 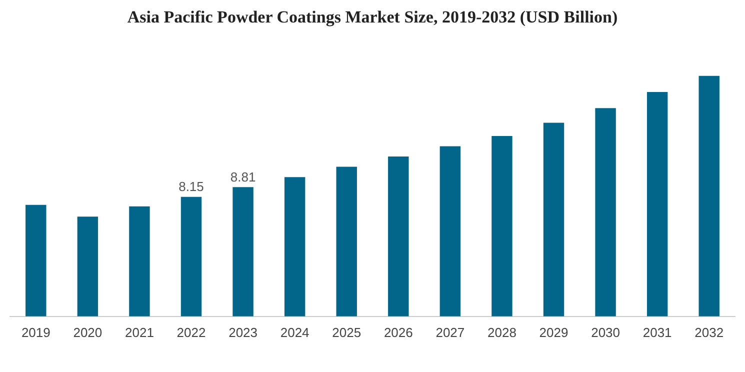 What do you see at coordinates (502, 332) in the screenshot?
I see `x-tick-label: 2028` at bounding box center [502, 332].